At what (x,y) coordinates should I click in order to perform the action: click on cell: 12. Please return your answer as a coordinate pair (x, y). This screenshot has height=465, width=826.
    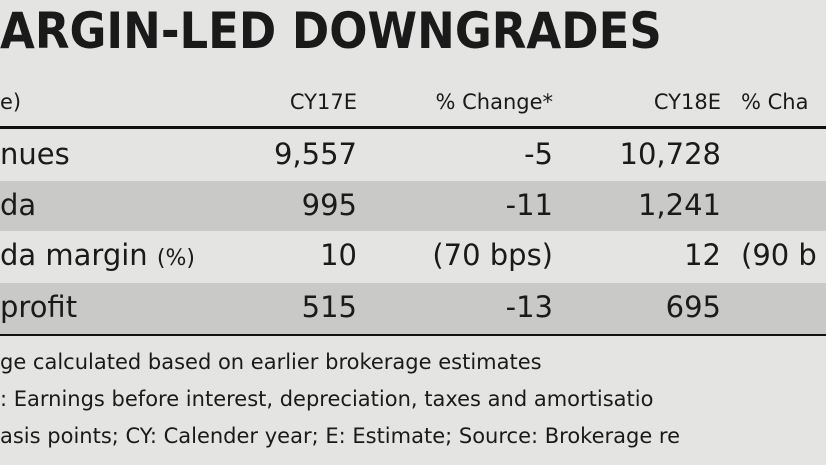
    Looking at the image, I should click on (702, 255).